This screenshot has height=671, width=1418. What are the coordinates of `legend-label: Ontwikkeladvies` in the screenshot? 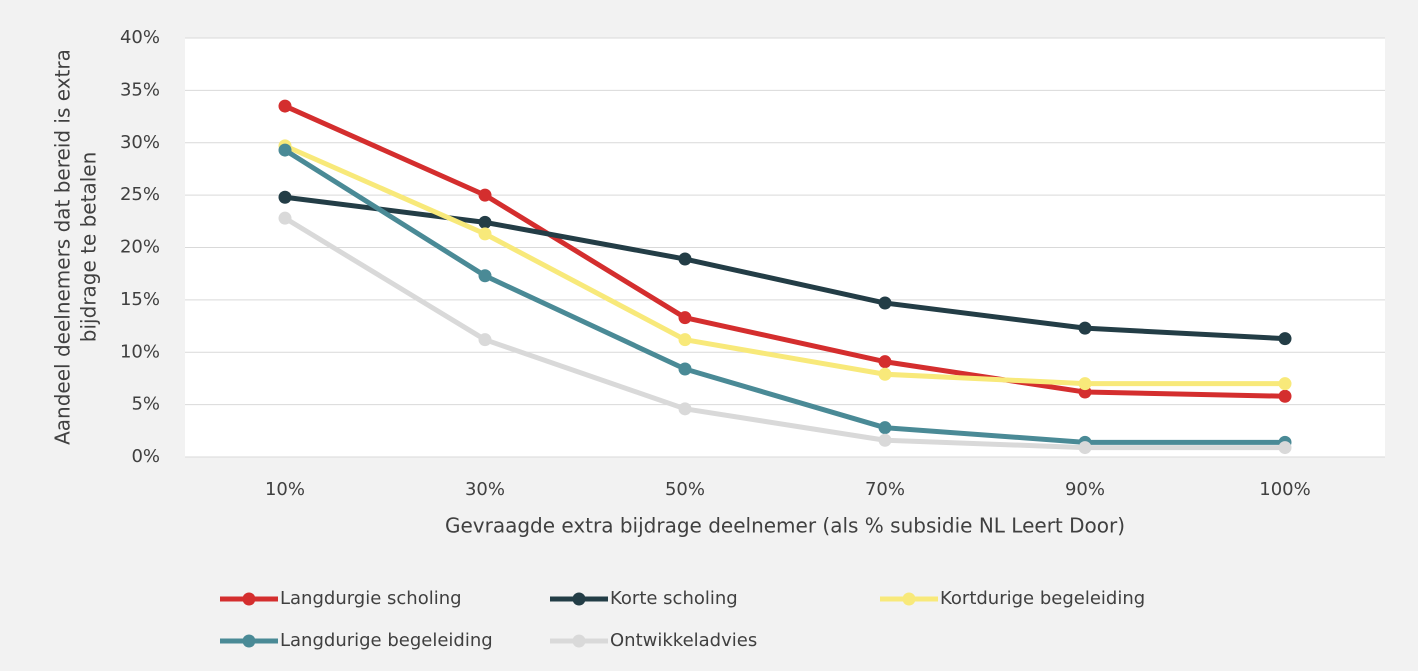 It's located at (683, 640).